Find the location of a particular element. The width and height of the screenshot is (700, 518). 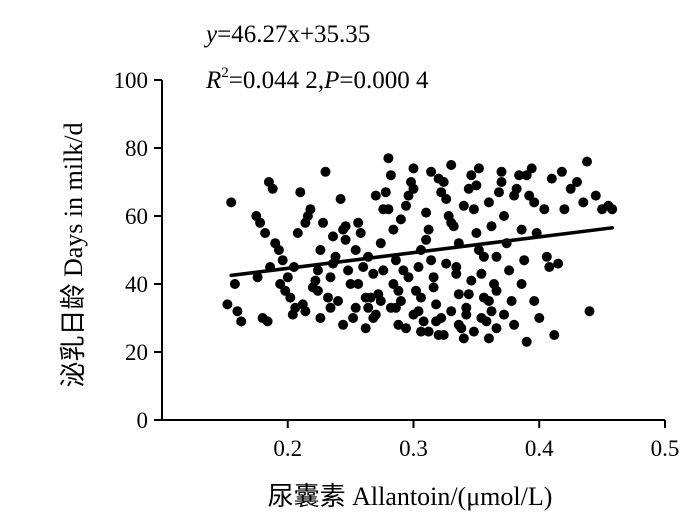

y-tick-label: 80 is located at coordinates (136, 148).